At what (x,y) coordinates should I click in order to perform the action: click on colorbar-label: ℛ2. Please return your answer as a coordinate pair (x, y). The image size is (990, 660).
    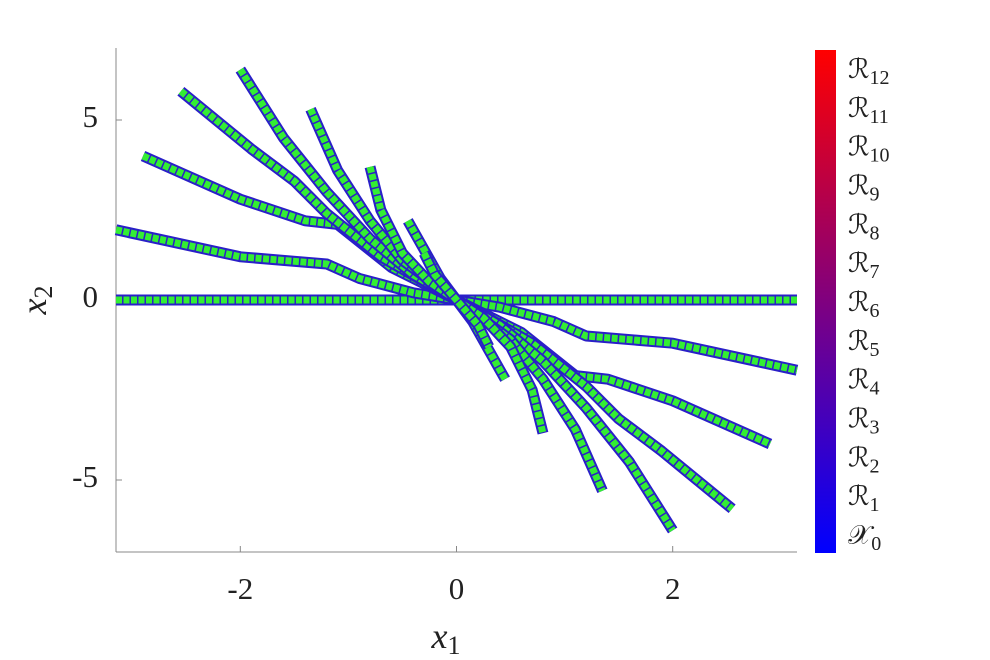
    Looking at the image, I should click on (864, 460).